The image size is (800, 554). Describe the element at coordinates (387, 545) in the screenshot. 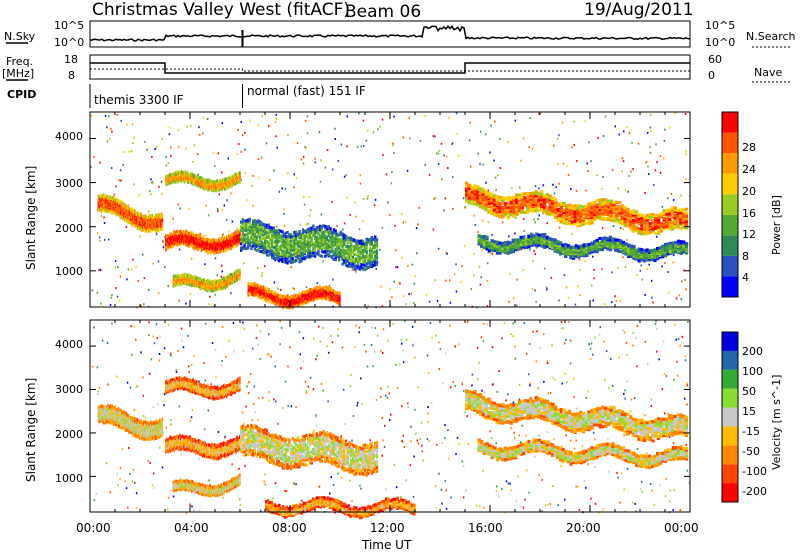

I see `xlabel: Time UT` at that location.